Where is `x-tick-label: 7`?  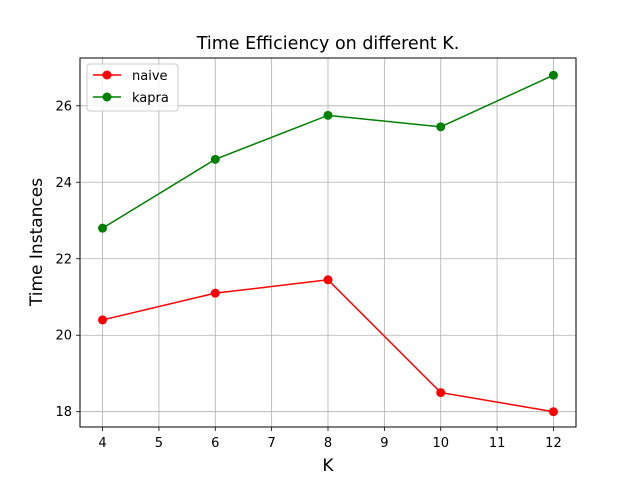
x-tick-label: 7 is located at coordinates (271, 443).